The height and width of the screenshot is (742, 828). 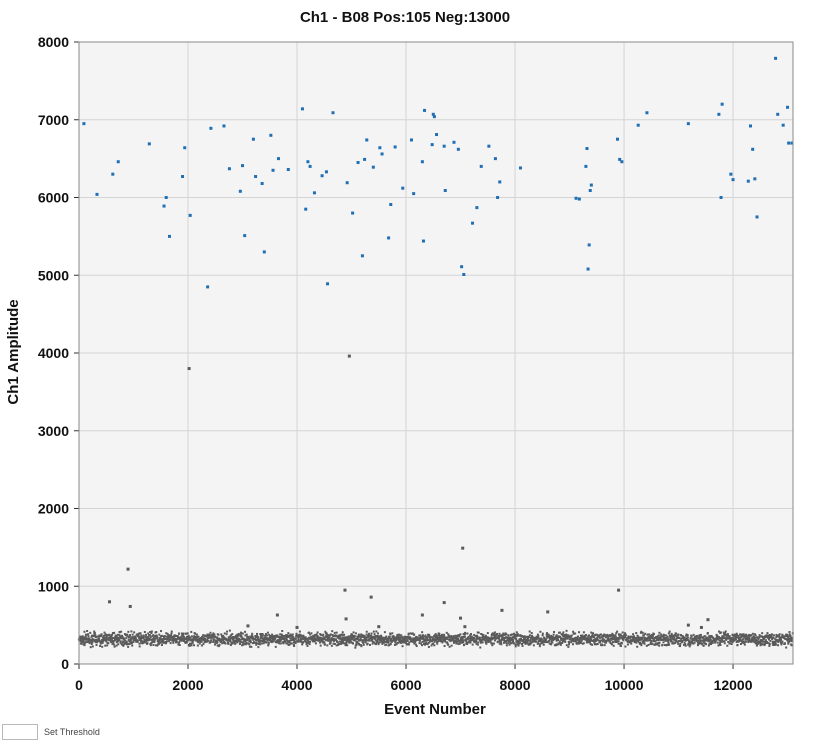 I want to click on set-threshold-input, so click(x=20, y=732).